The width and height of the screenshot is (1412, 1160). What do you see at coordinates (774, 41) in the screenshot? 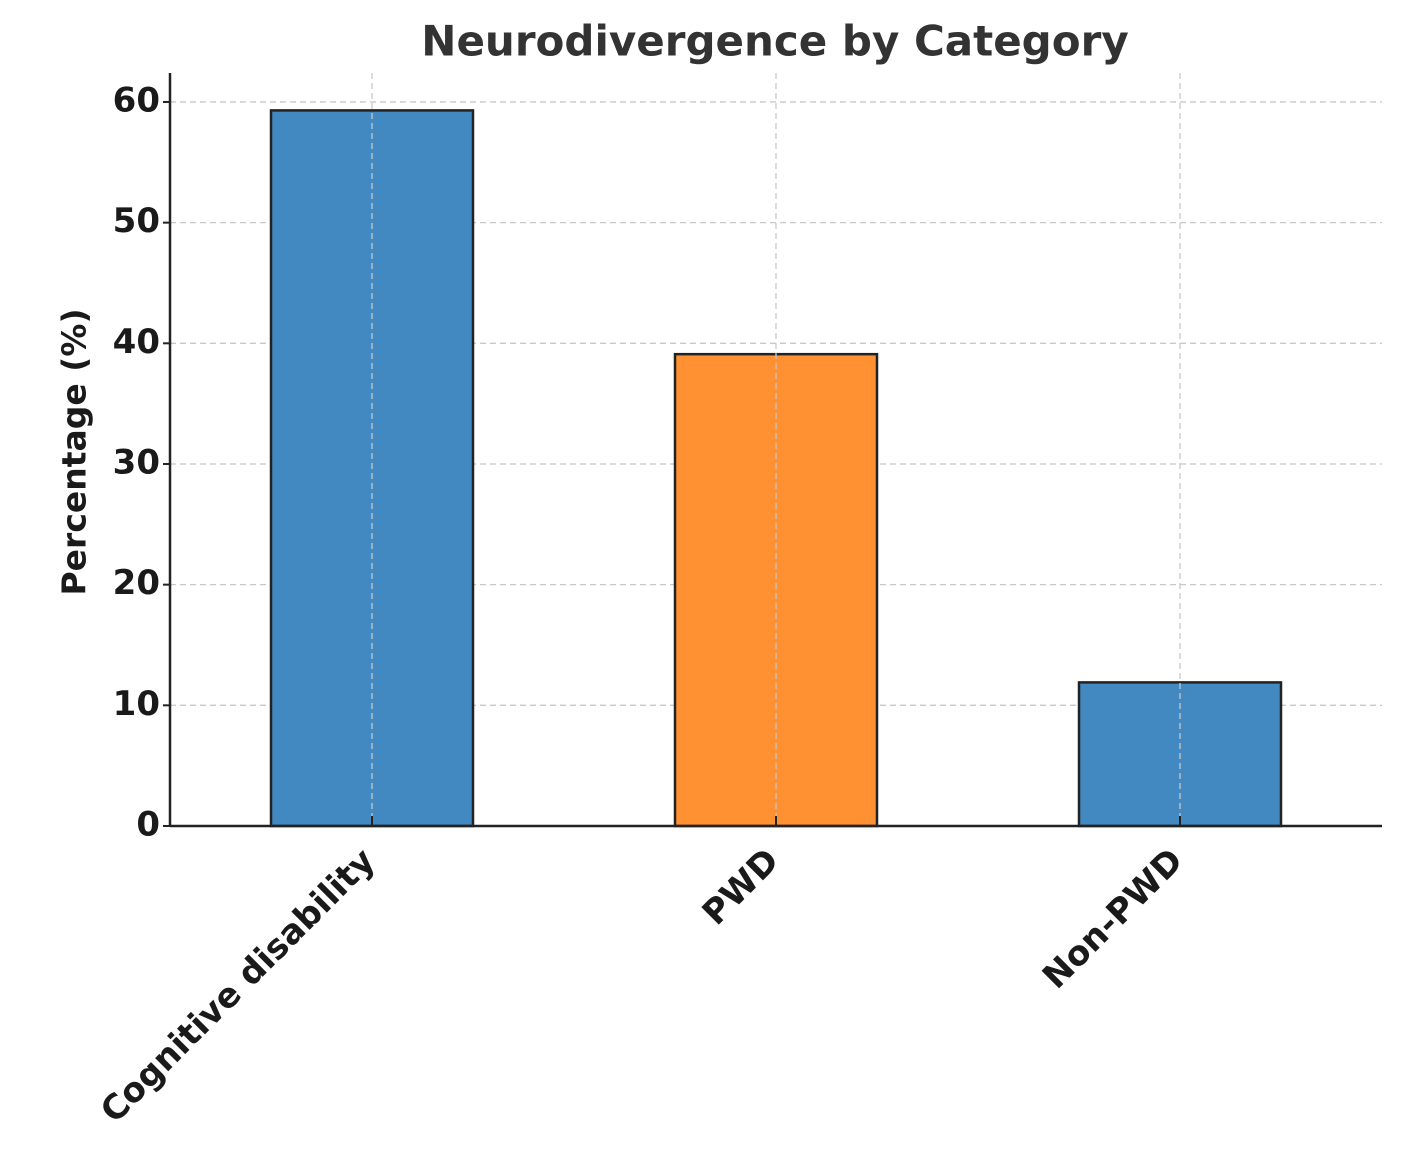
I see `chart-title: Neurodivergence by Category` at bounding box center [774, 41].